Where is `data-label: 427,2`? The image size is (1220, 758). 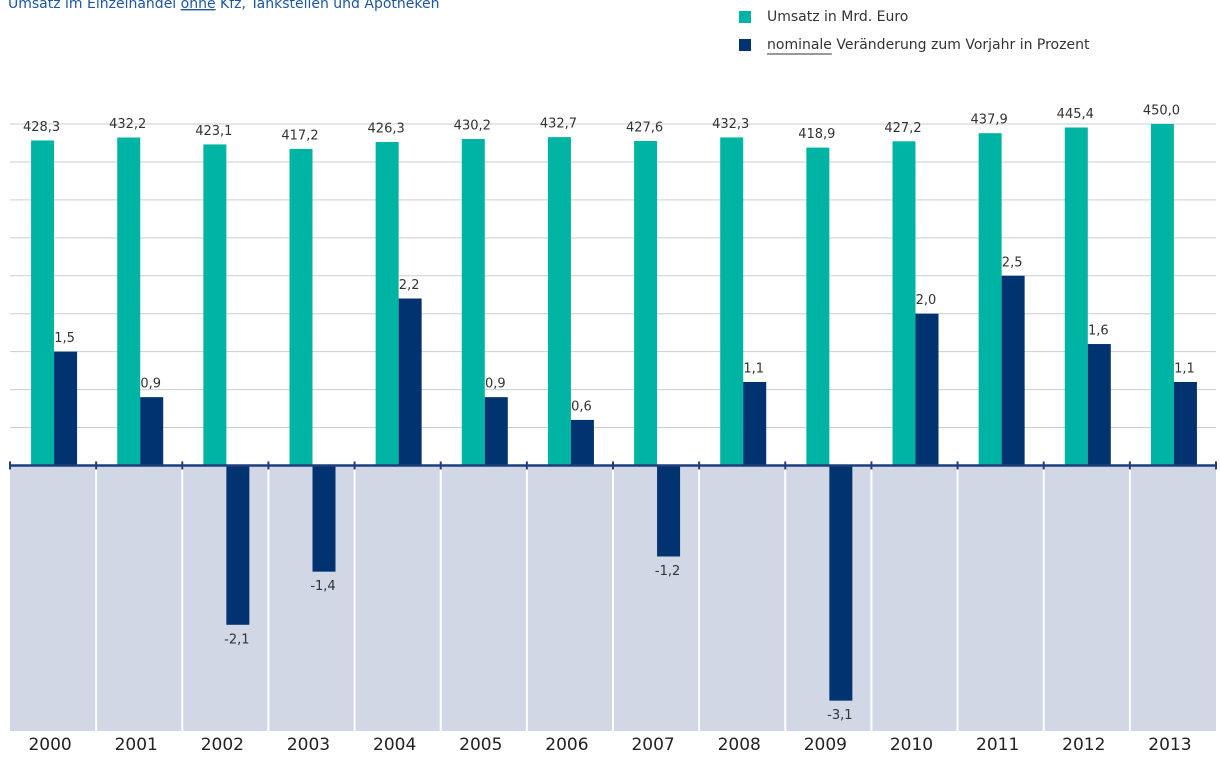 data-label: 427,2 is located at coordinates (902, 128).